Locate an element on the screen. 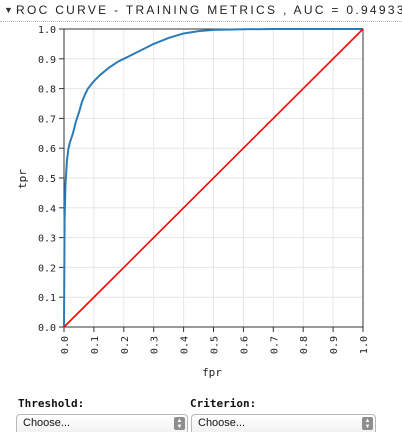  y-tick-label: 0.0 is located at coordinates (47, 328).